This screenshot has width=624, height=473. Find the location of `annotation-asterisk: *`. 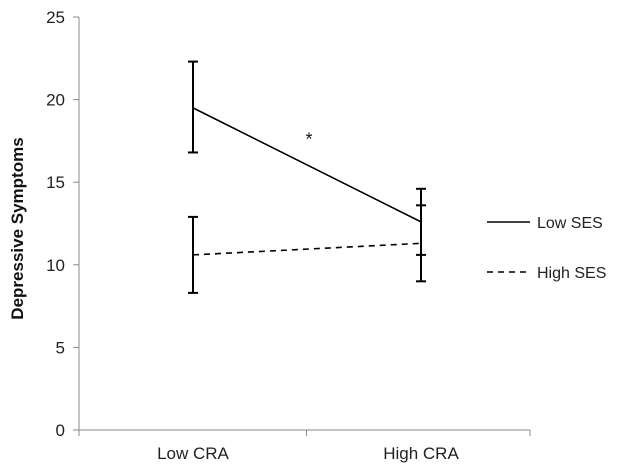

annotation-asterisk: * is located at coordinates (308, 140).